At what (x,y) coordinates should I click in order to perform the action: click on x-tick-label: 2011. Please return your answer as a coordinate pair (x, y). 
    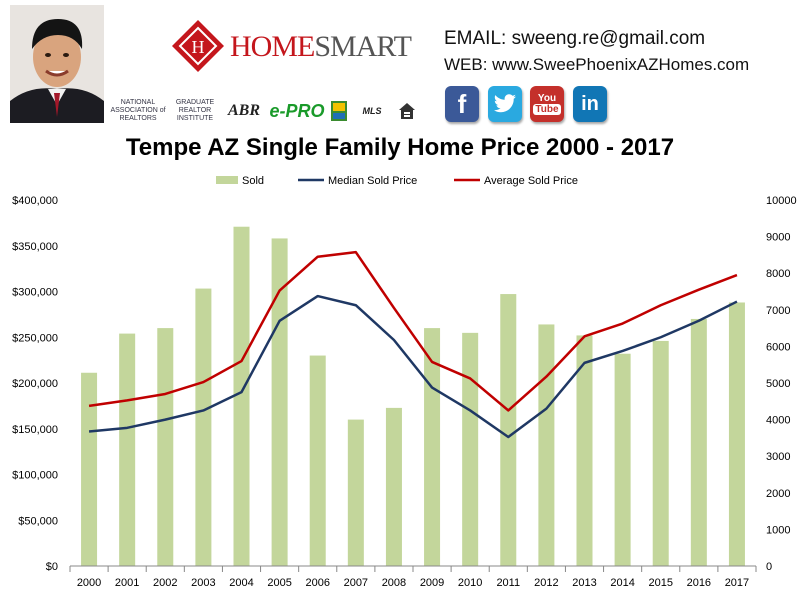
    Looking at the image, I should click on (508, 583).